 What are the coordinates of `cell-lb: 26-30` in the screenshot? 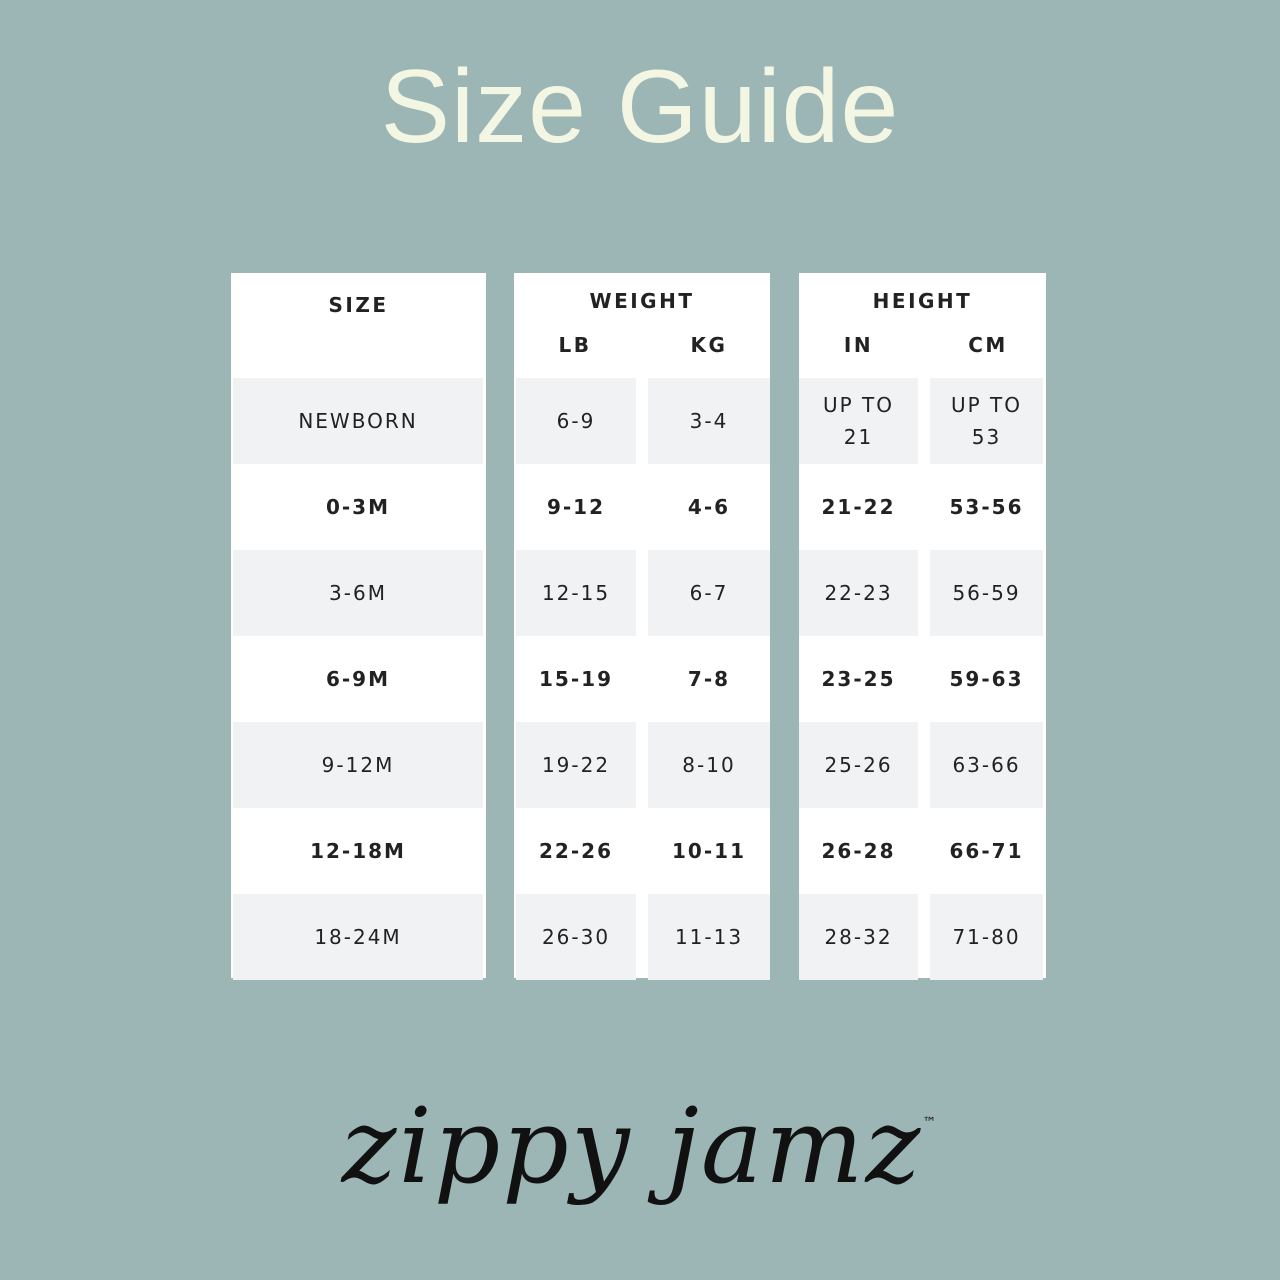 It's located at (576, 937).